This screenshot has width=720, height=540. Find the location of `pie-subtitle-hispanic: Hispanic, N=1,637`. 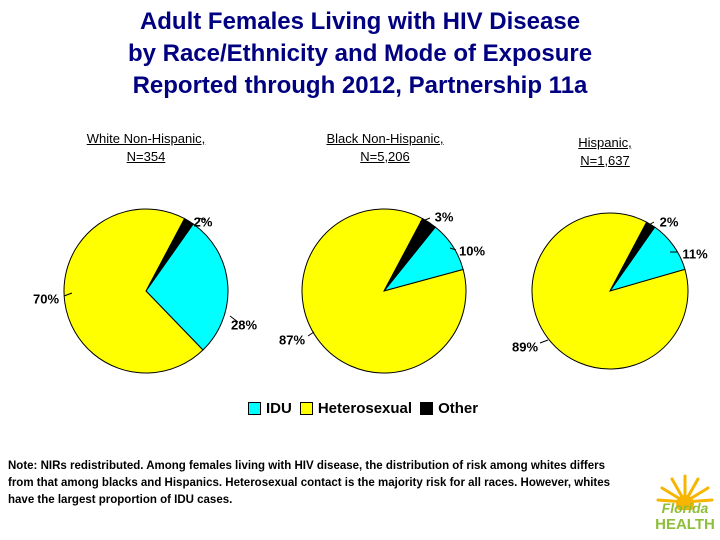

pie-subtitle-hispanic: Hispanic, N=1,637 is located at coordinates (605, 152).